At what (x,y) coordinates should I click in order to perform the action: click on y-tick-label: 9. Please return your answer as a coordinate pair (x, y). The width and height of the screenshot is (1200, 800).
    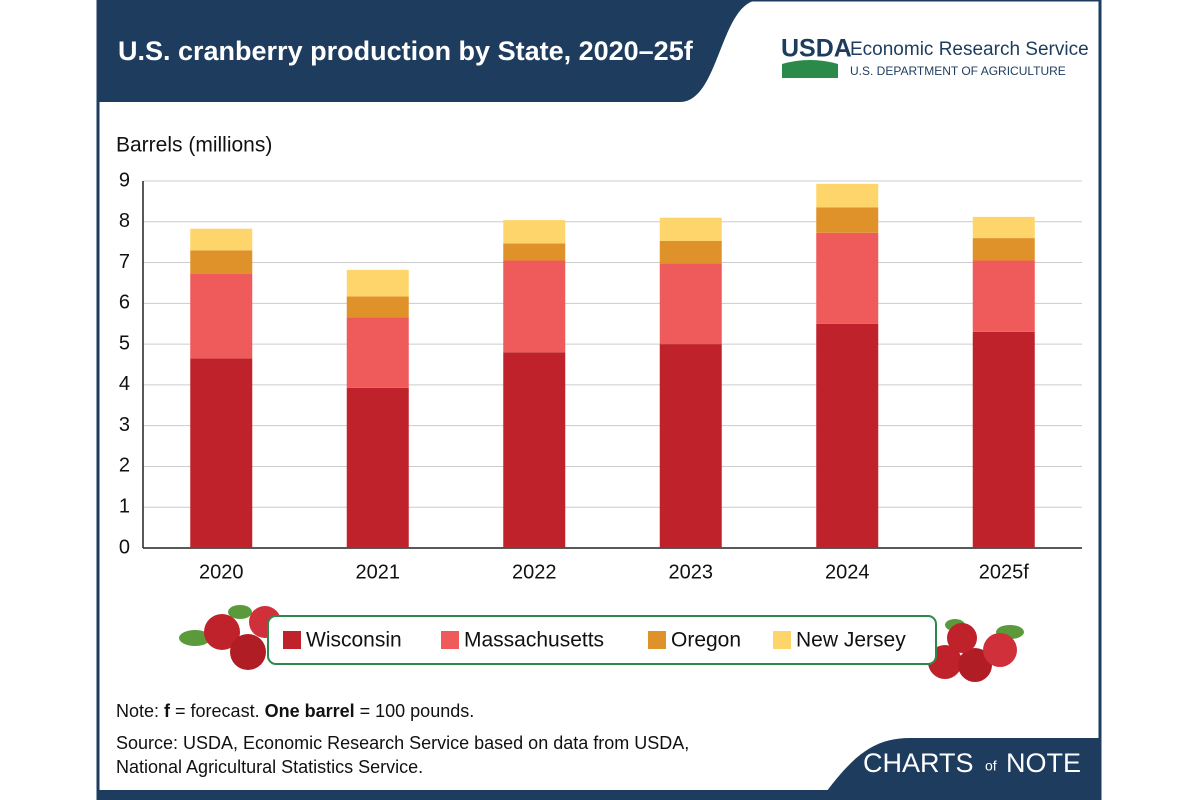
    Looking at the image, I should click on (124, 180).